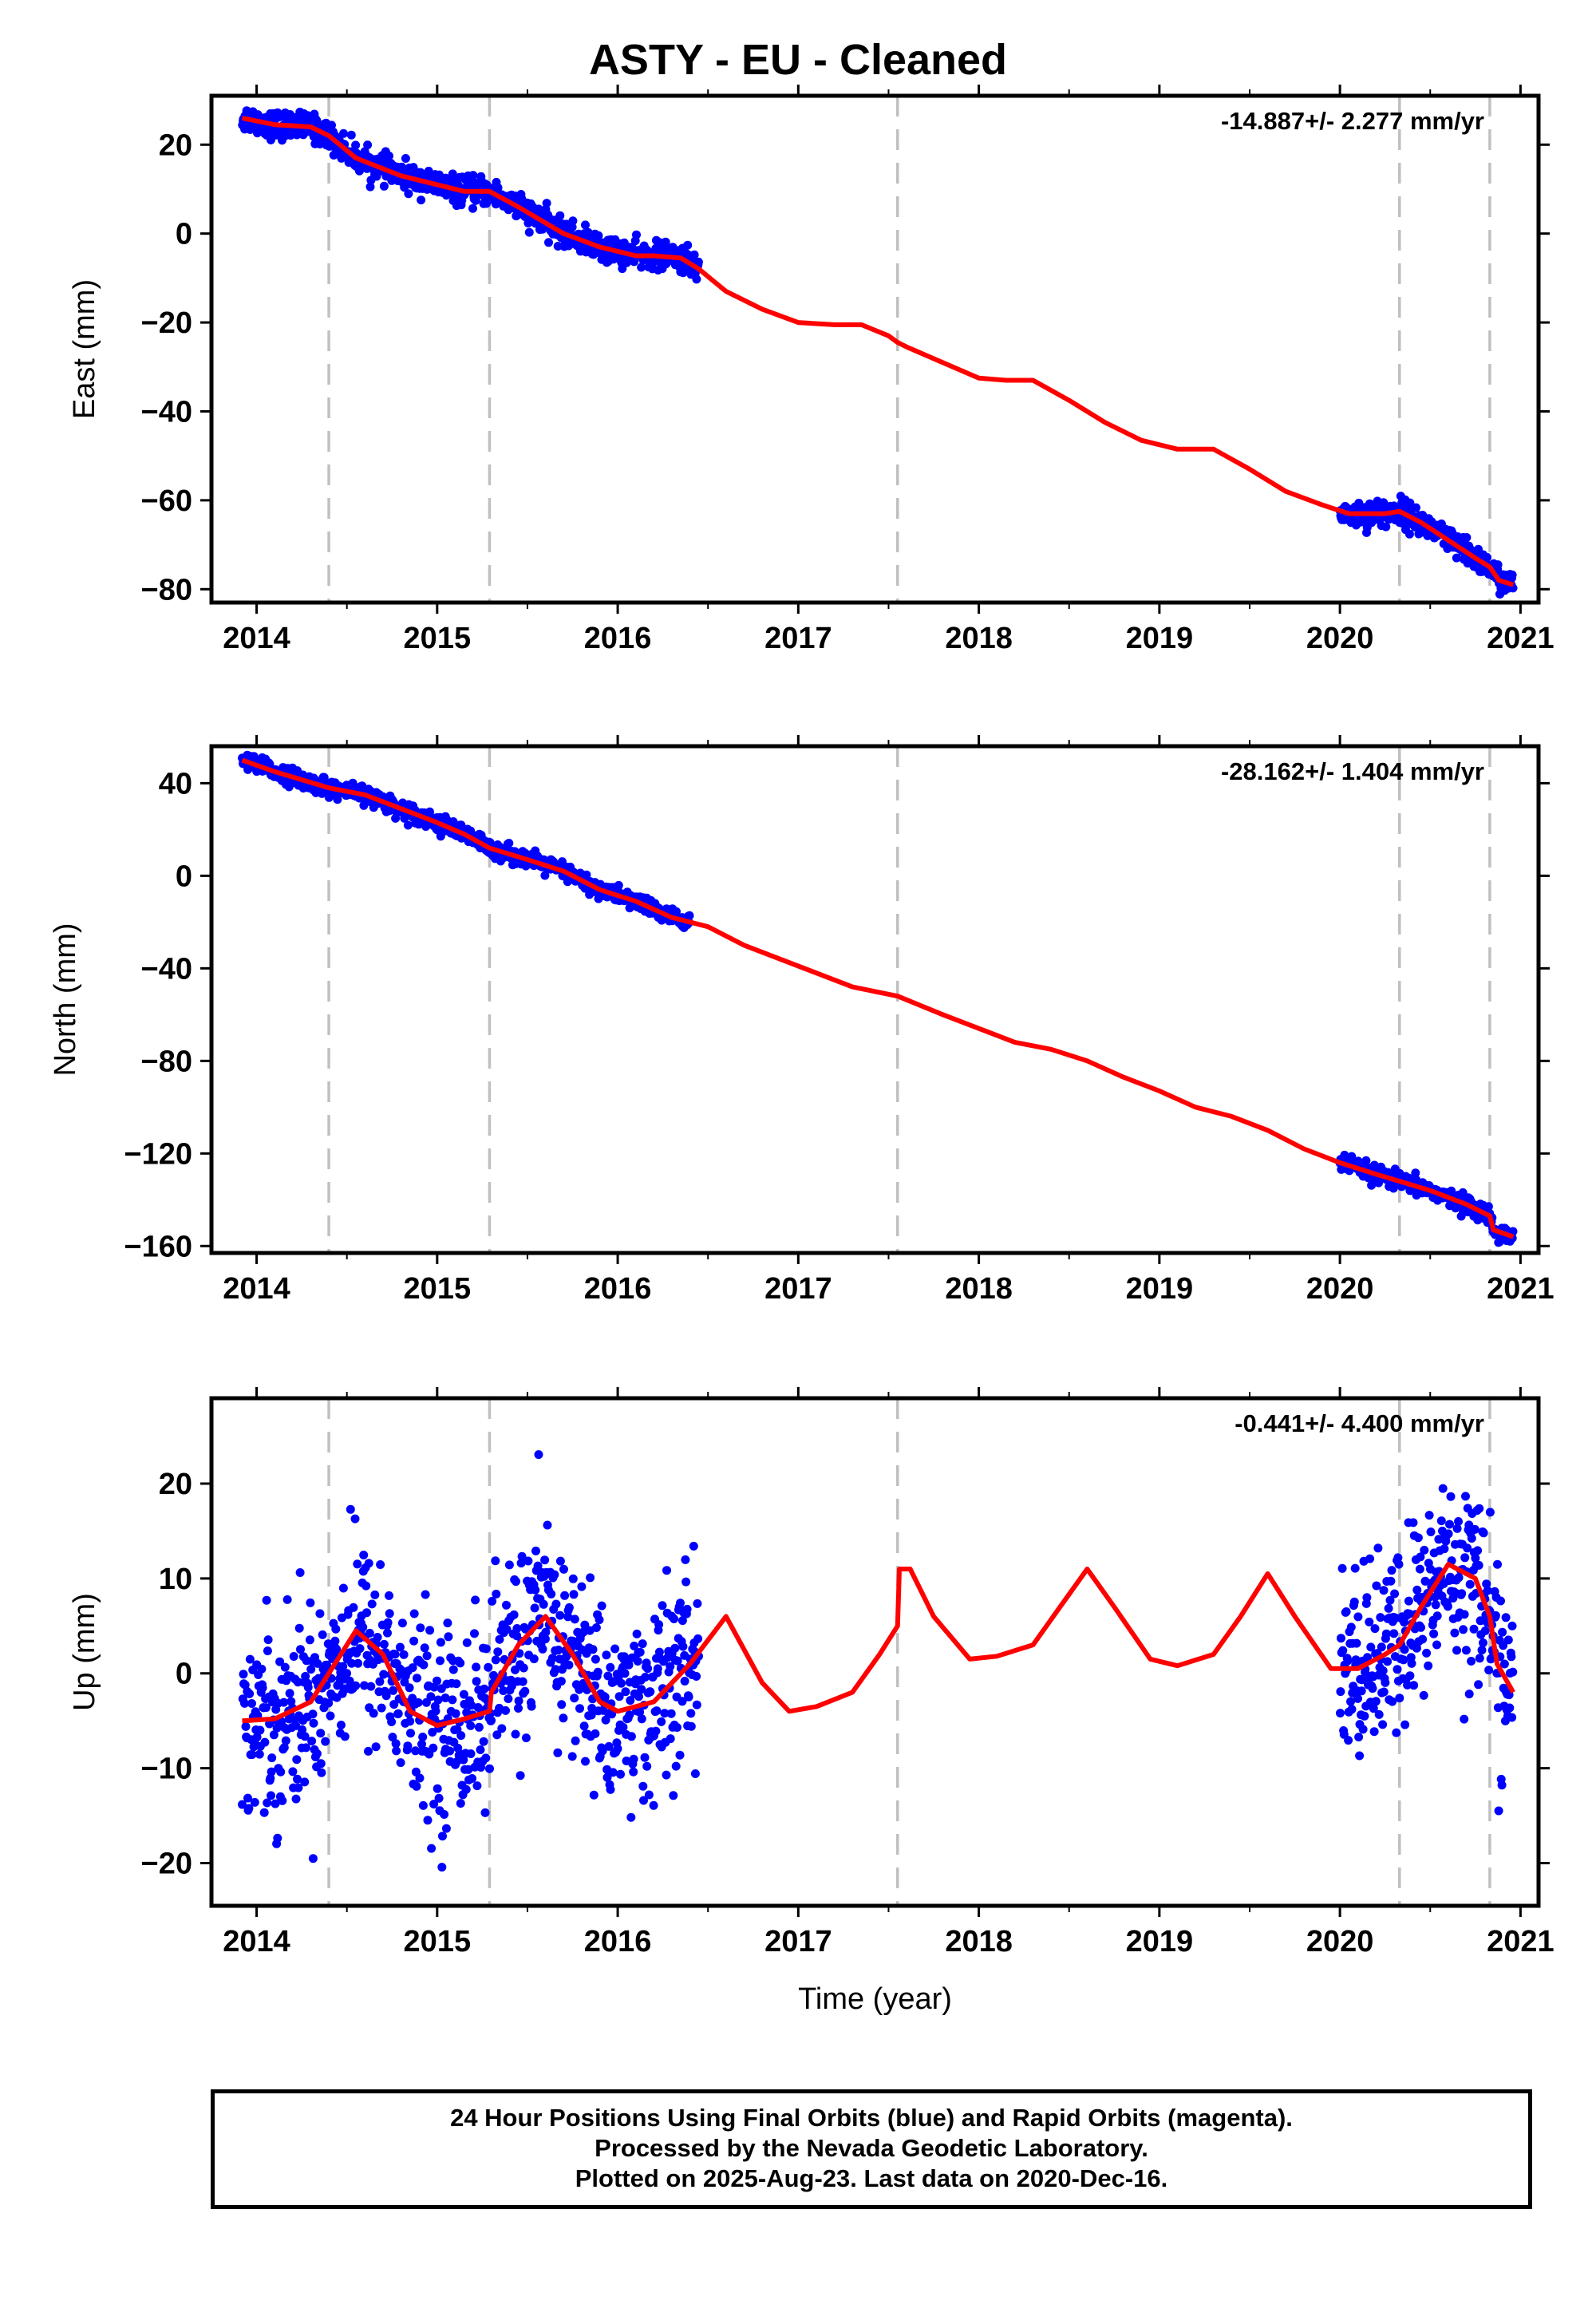 The image size is (1596, 2316). Describe the element at coordinates (1352, 121) in the screenshot. I see `rate-annotation: -14.887+/- 2.277 mm/yr` at that location.